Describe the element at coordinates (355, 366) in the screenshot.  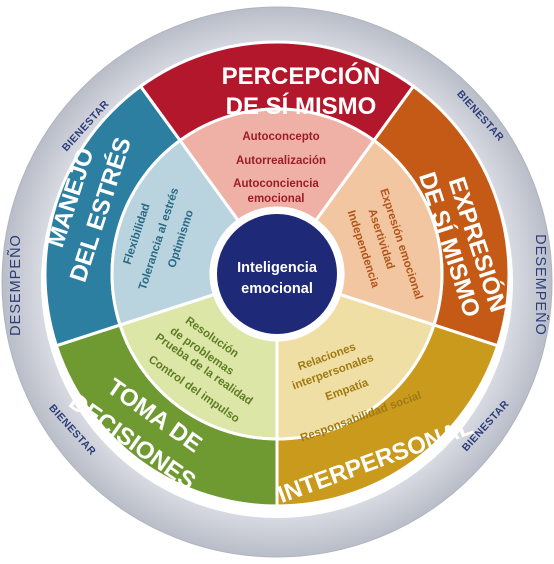
I see `segment-inner-interpersonal` at that location.